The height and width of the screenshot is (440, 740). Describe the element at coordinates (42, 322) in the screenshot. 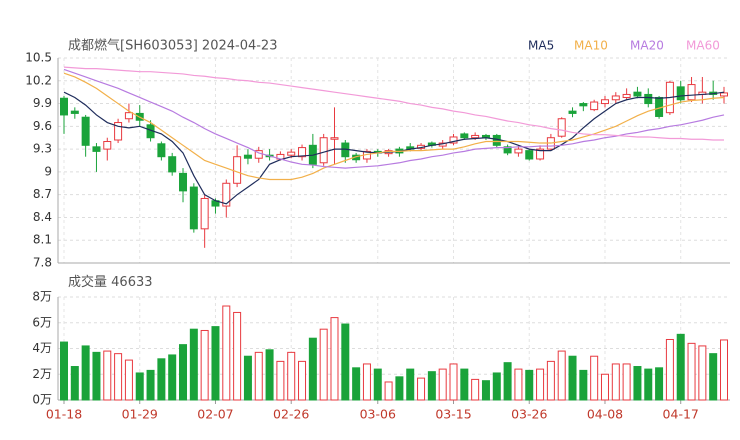

I see `volume-tick-label: 6万` at that location.